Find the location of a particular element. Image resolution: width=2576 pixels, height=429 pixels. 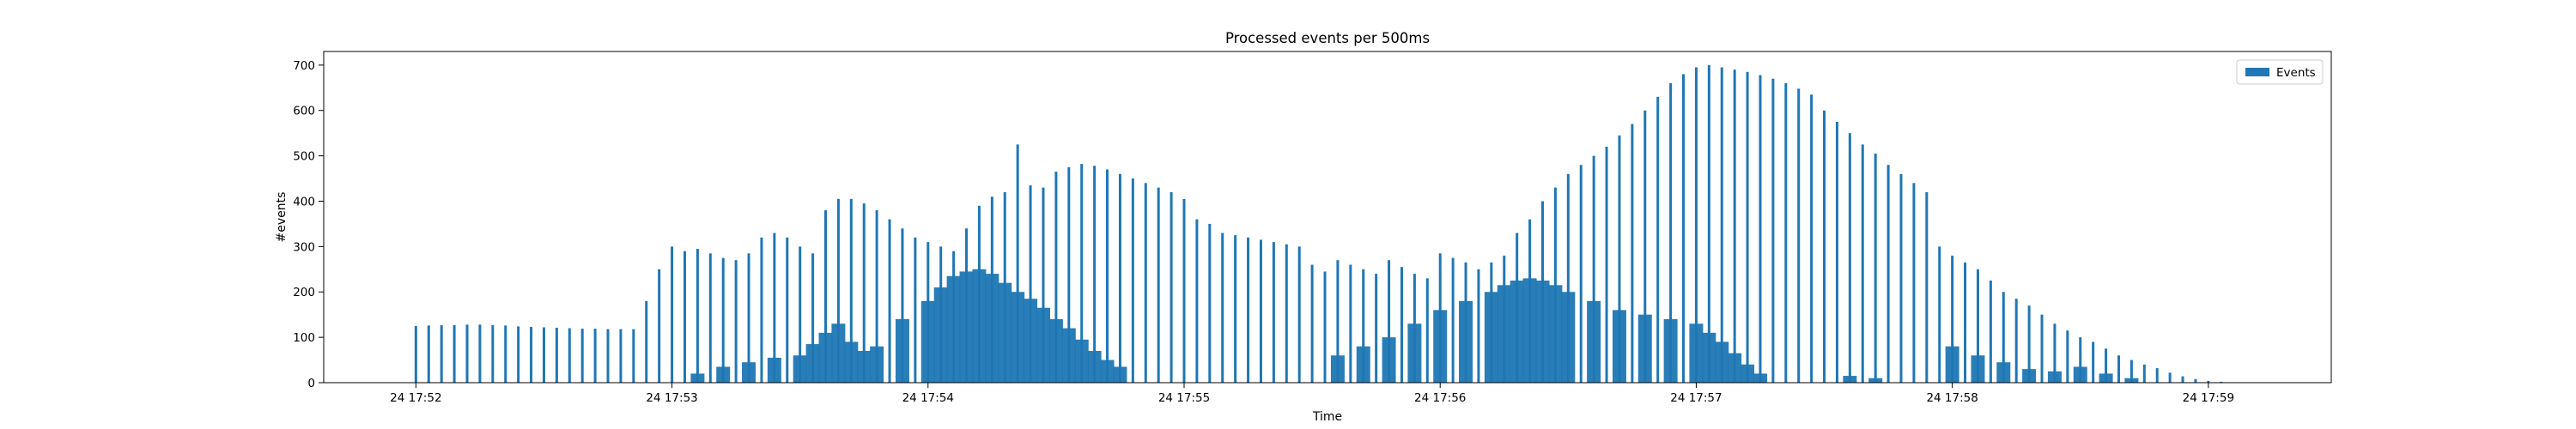

y-tick-label: 0 is located at coordinates (311, 383).